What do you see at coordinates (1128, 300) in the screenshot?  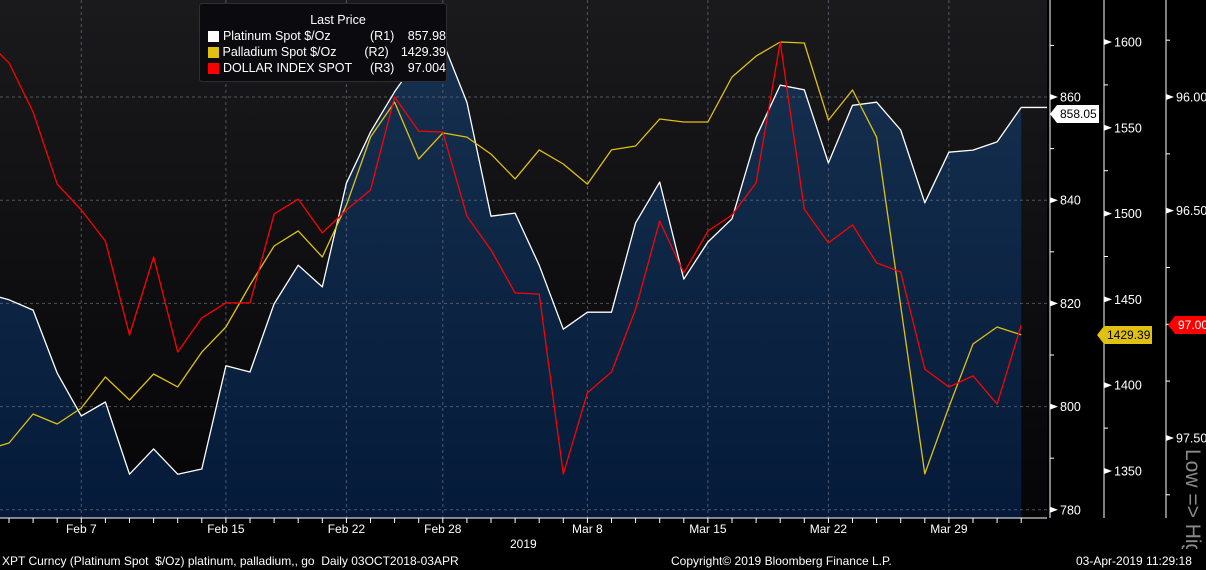 I see `r2-tick-label: 1450` at bounding box center [1128, 300].